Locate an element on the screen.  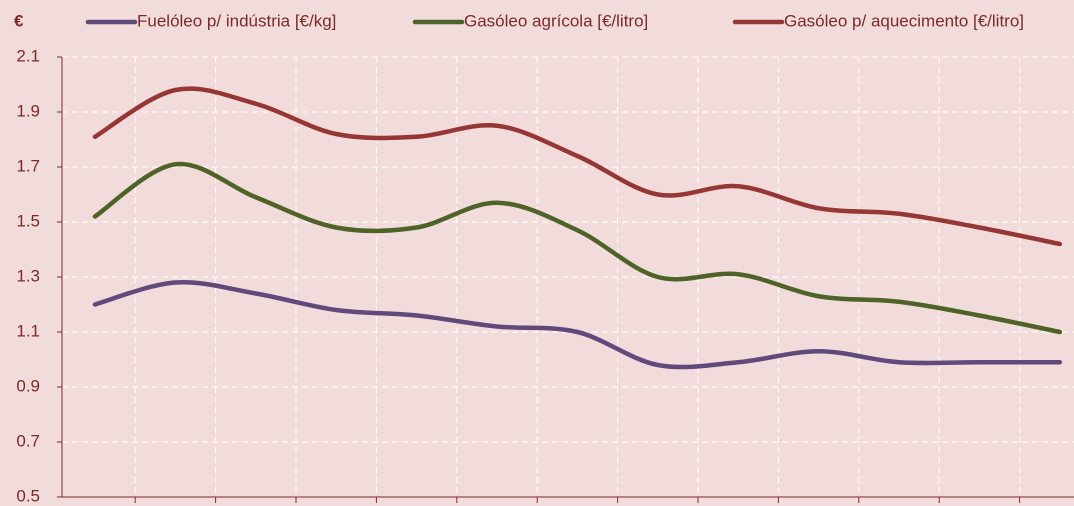
y-axis-label: € is located at coordinates (19, 20).